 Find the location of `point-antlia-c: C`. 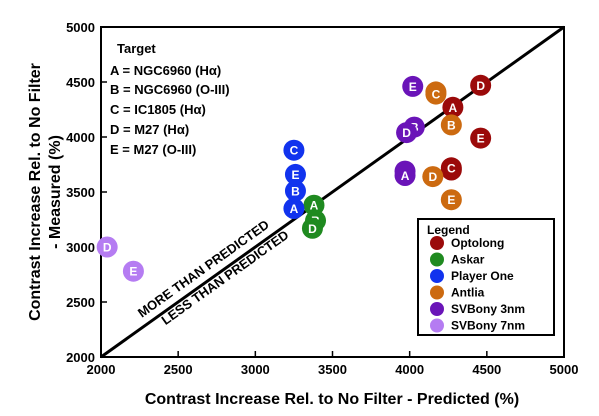

point-antlia-c: C is located at coordinates (436, 94).